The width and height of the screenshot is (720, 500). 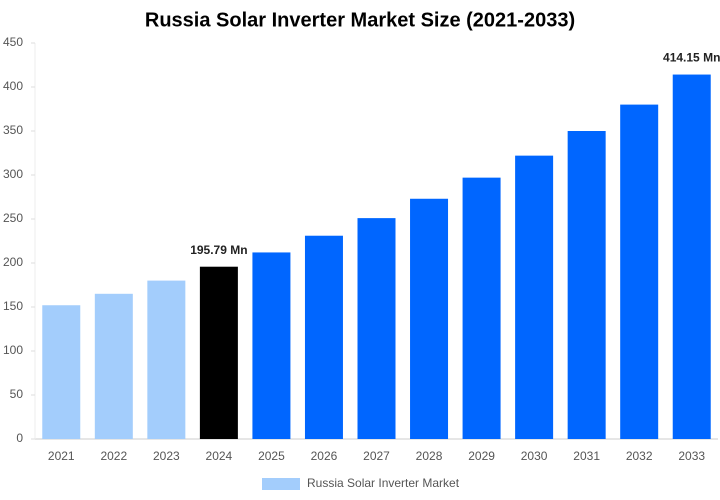 What do you see at coordinates (429, 456) in the screenshot?
I see `x-tick-label: 2028` at bounding box center [429, 456].